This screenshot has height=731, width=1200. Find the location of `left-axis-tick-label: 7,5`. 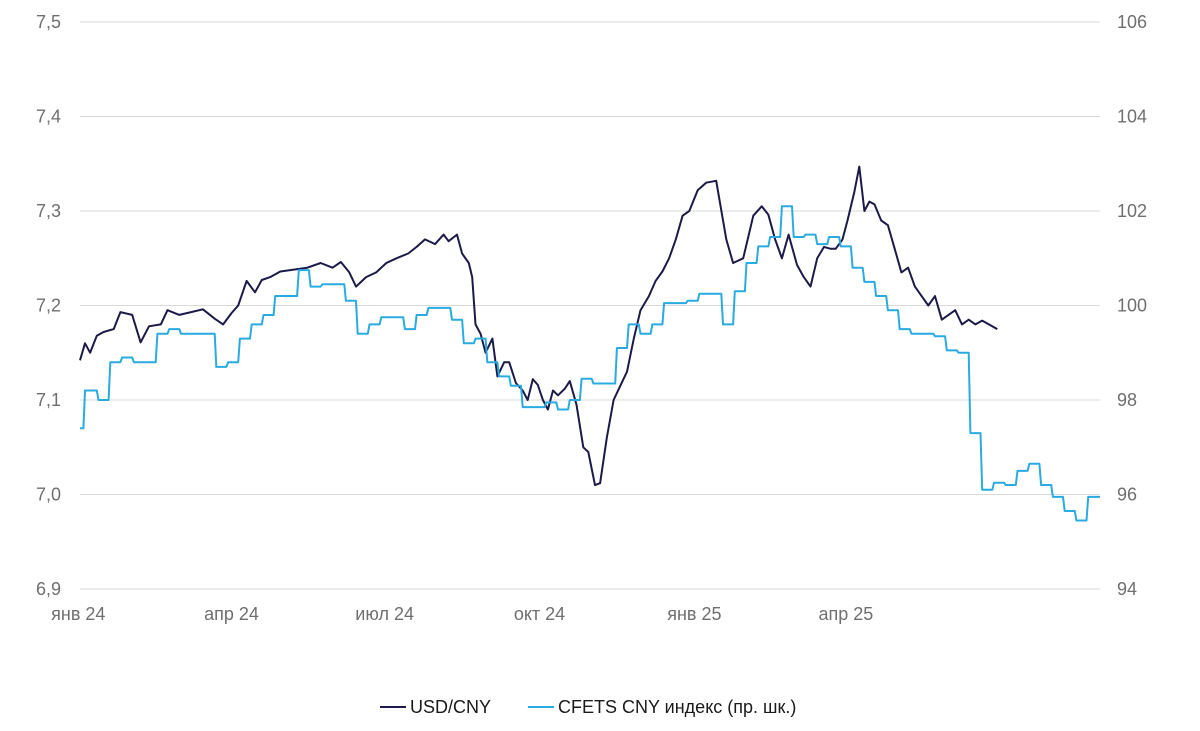

left-axis-tick-label: 7,5 is located at coordinates (48, 22).